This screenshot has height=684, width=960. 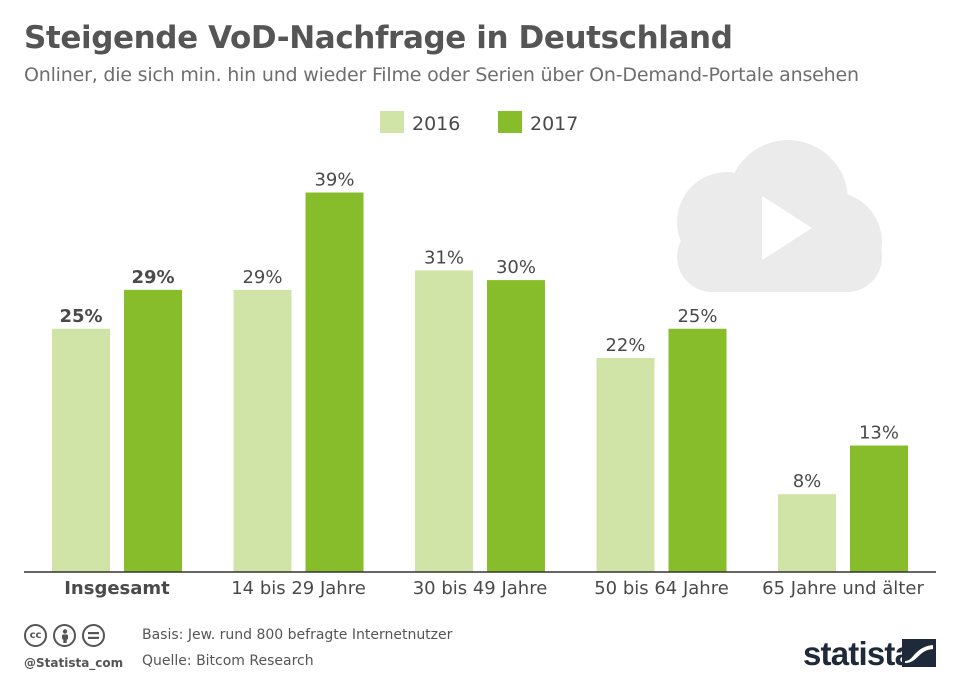 I want to click on bar-2016-14-bis-29-jahre, so click(x=262, y=430).